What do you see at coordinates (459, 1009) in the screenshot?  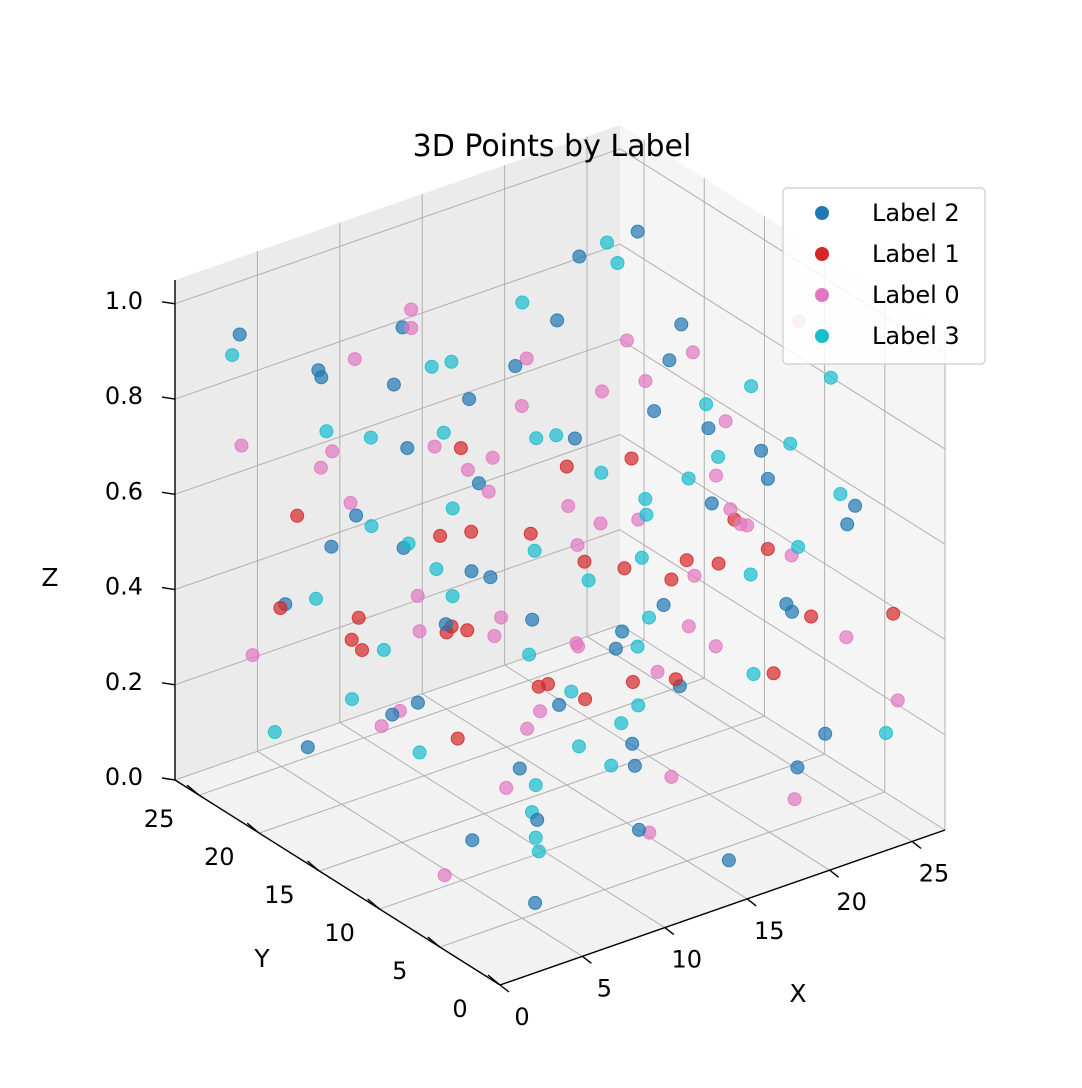 I see `y-tick-label: 0` at bounding box center [459, 1009].